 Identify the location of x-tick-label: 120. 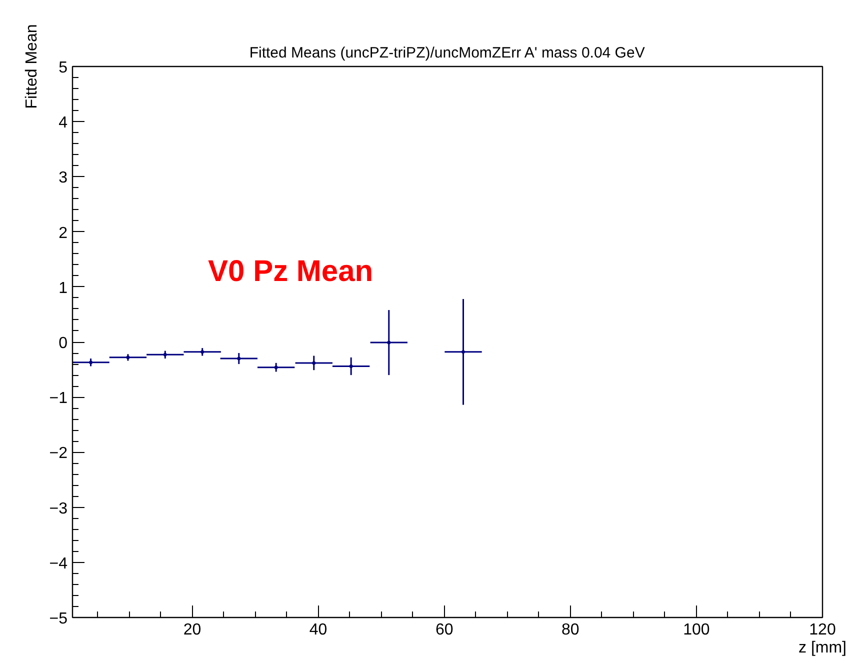
(822, 630).